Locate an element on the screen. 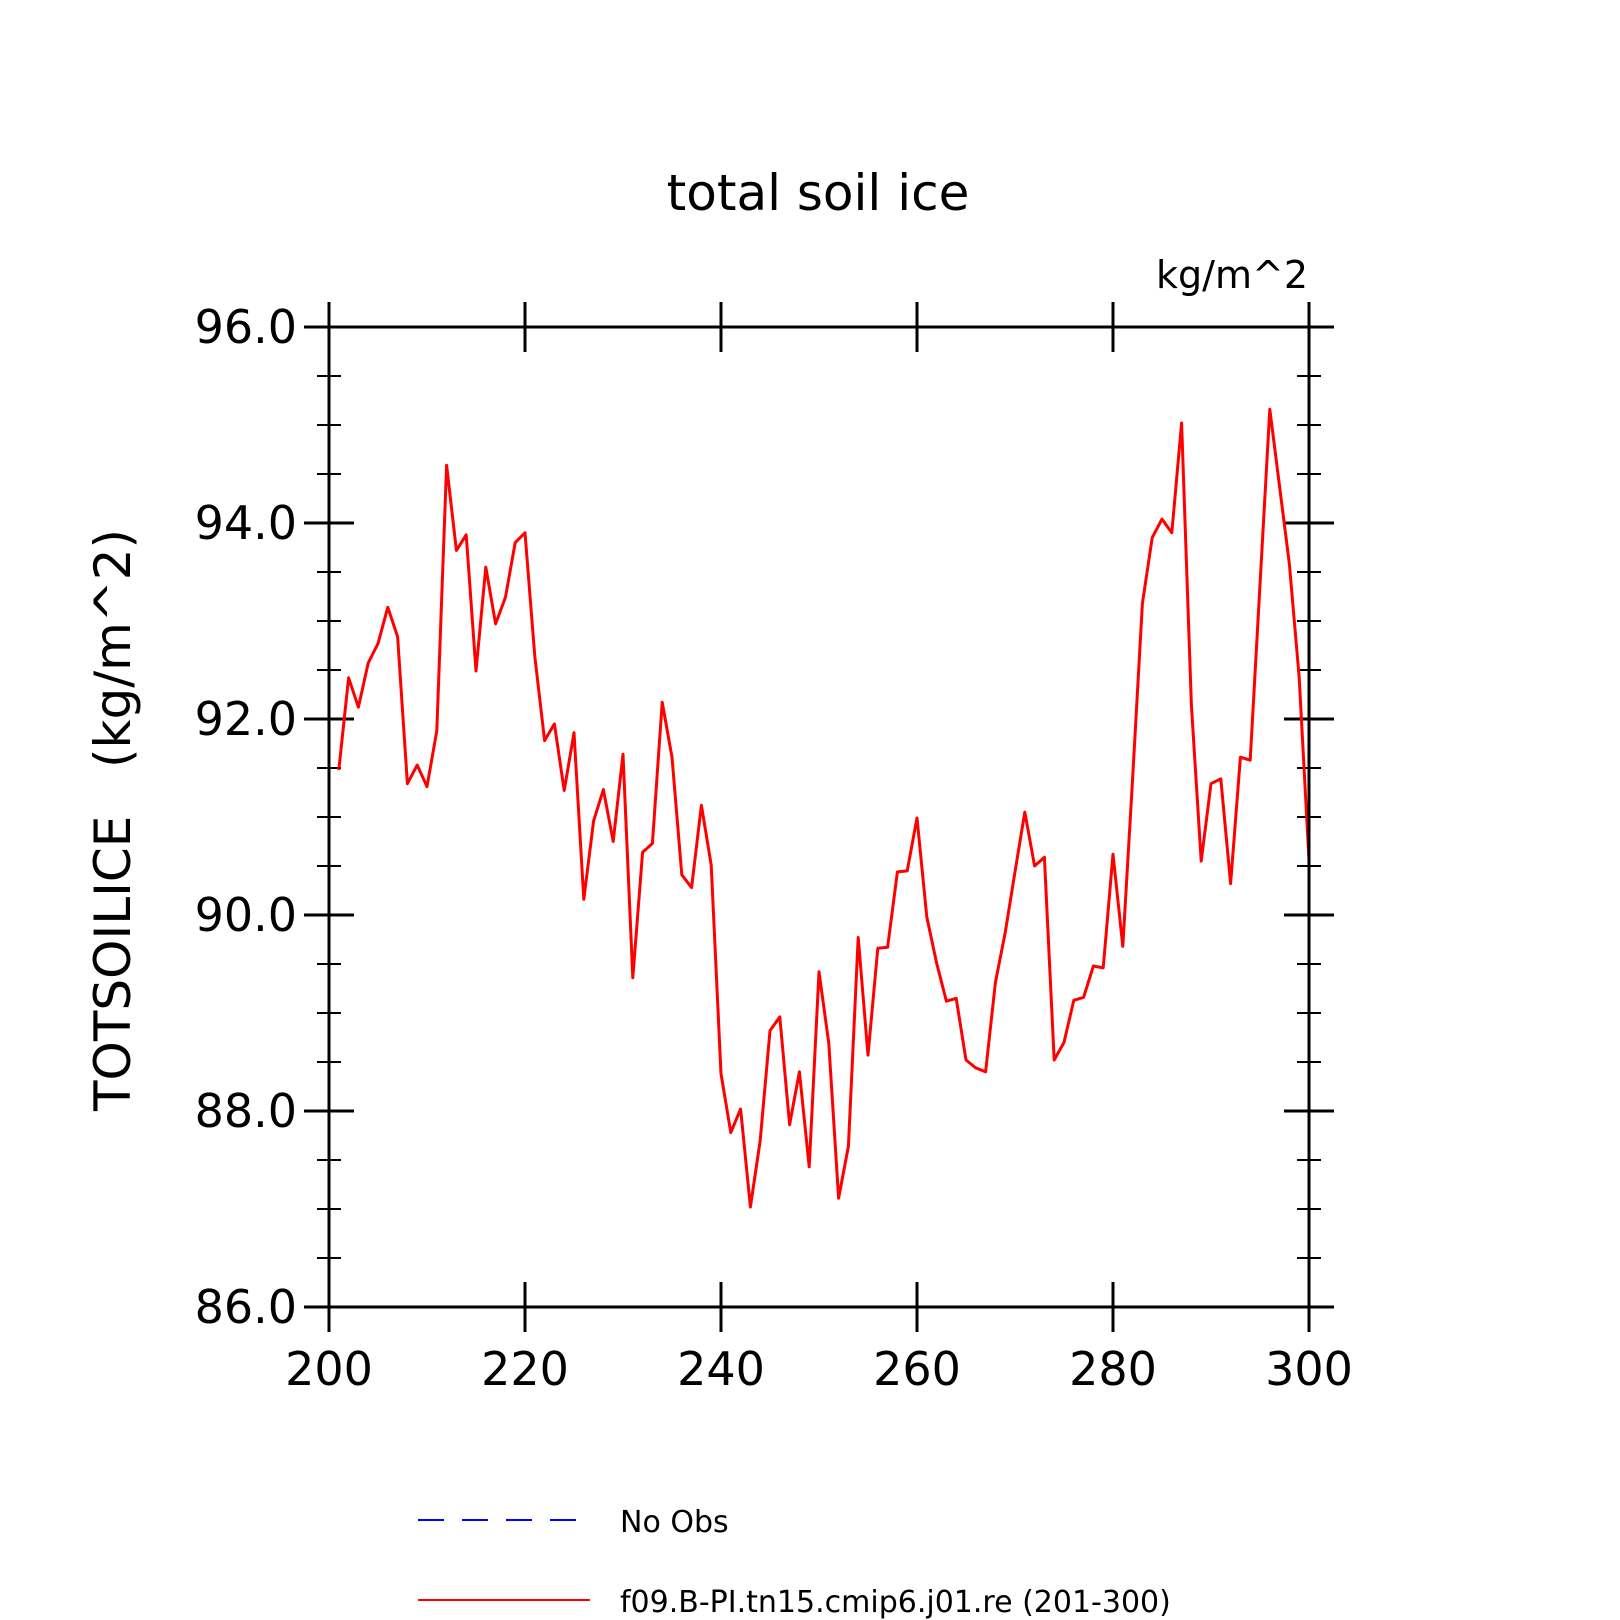 The width and height of the screenshot is (1620, 1620). x-tick-label: 280 is located at coordinates (1113, 1369).